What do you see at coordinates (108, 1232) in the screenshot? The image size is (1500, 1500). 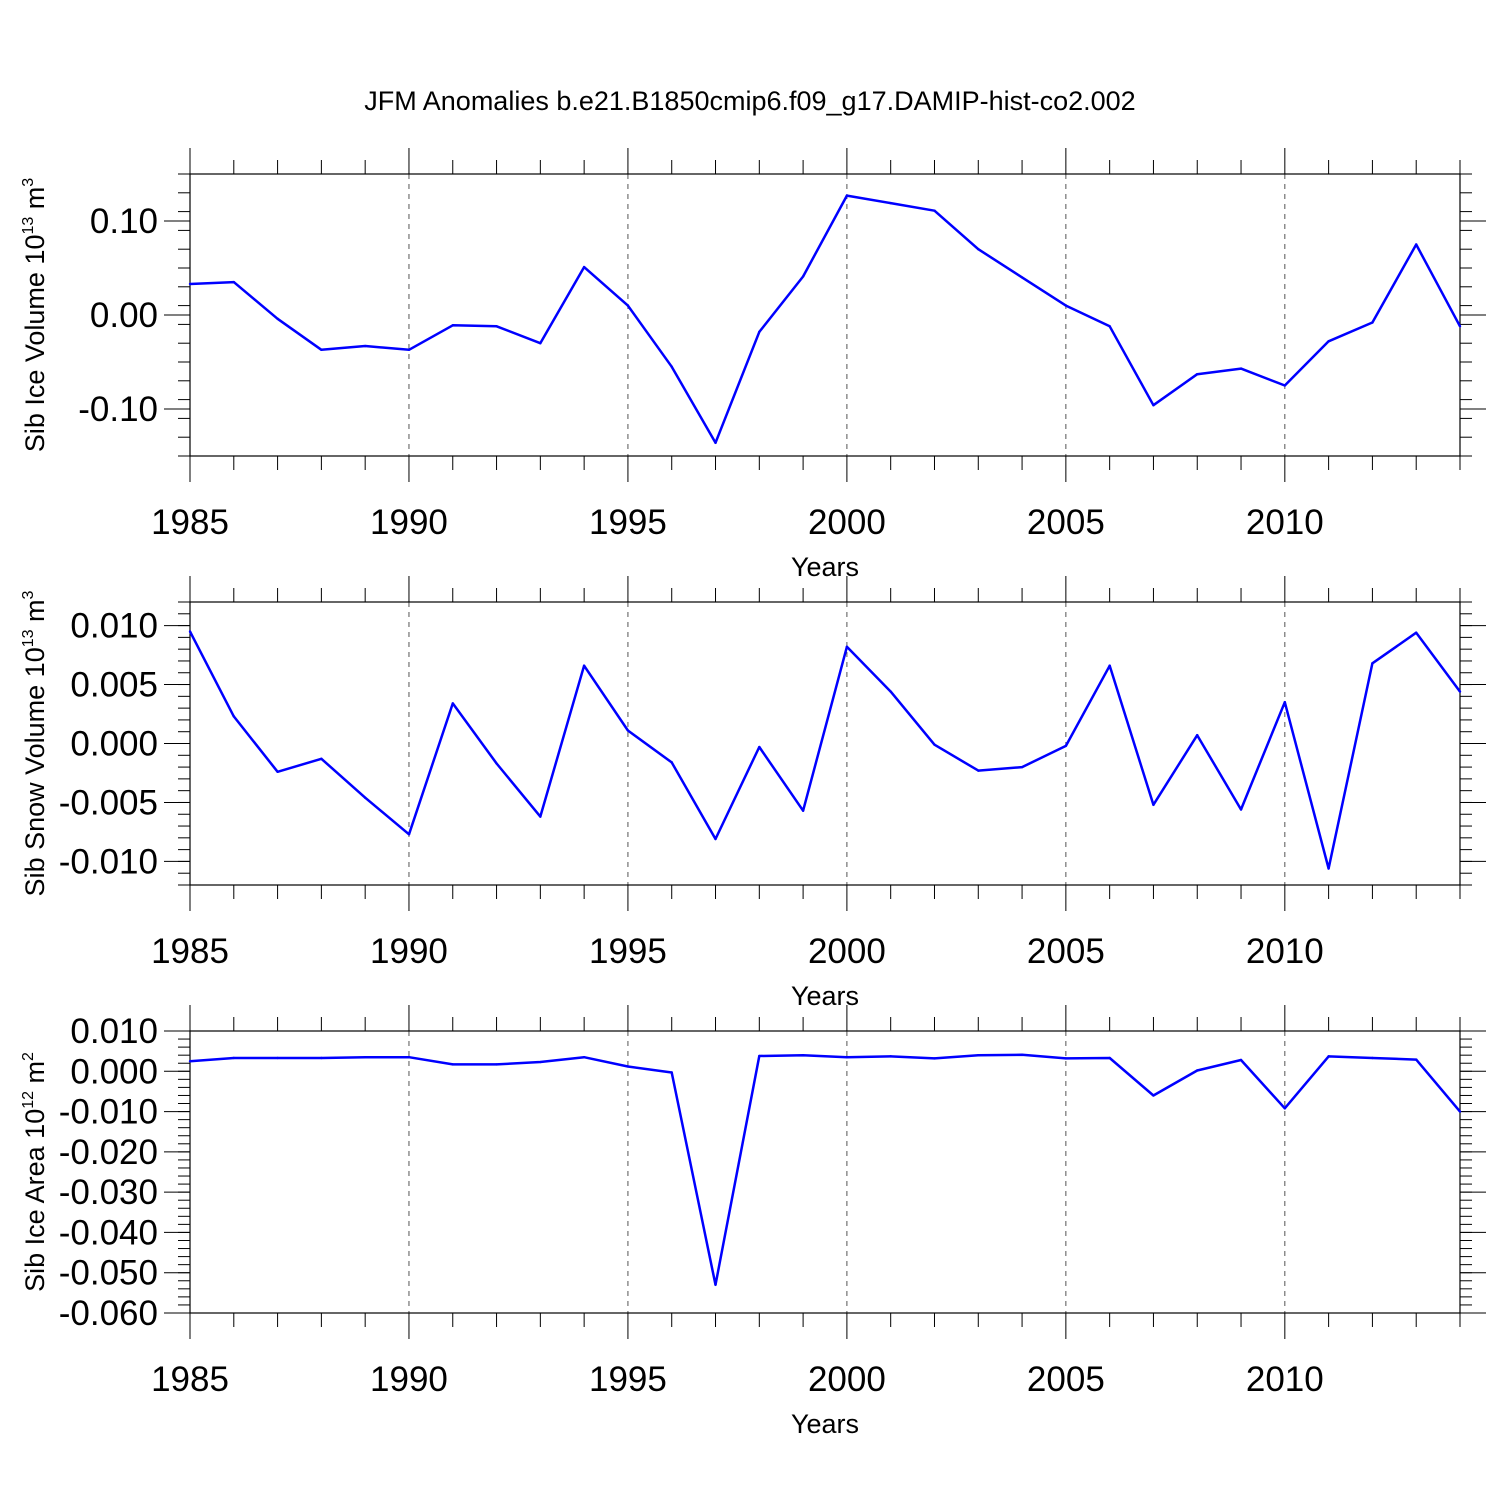 I see `y-tick-label: -0.040` at bounding box center [108, 1232].